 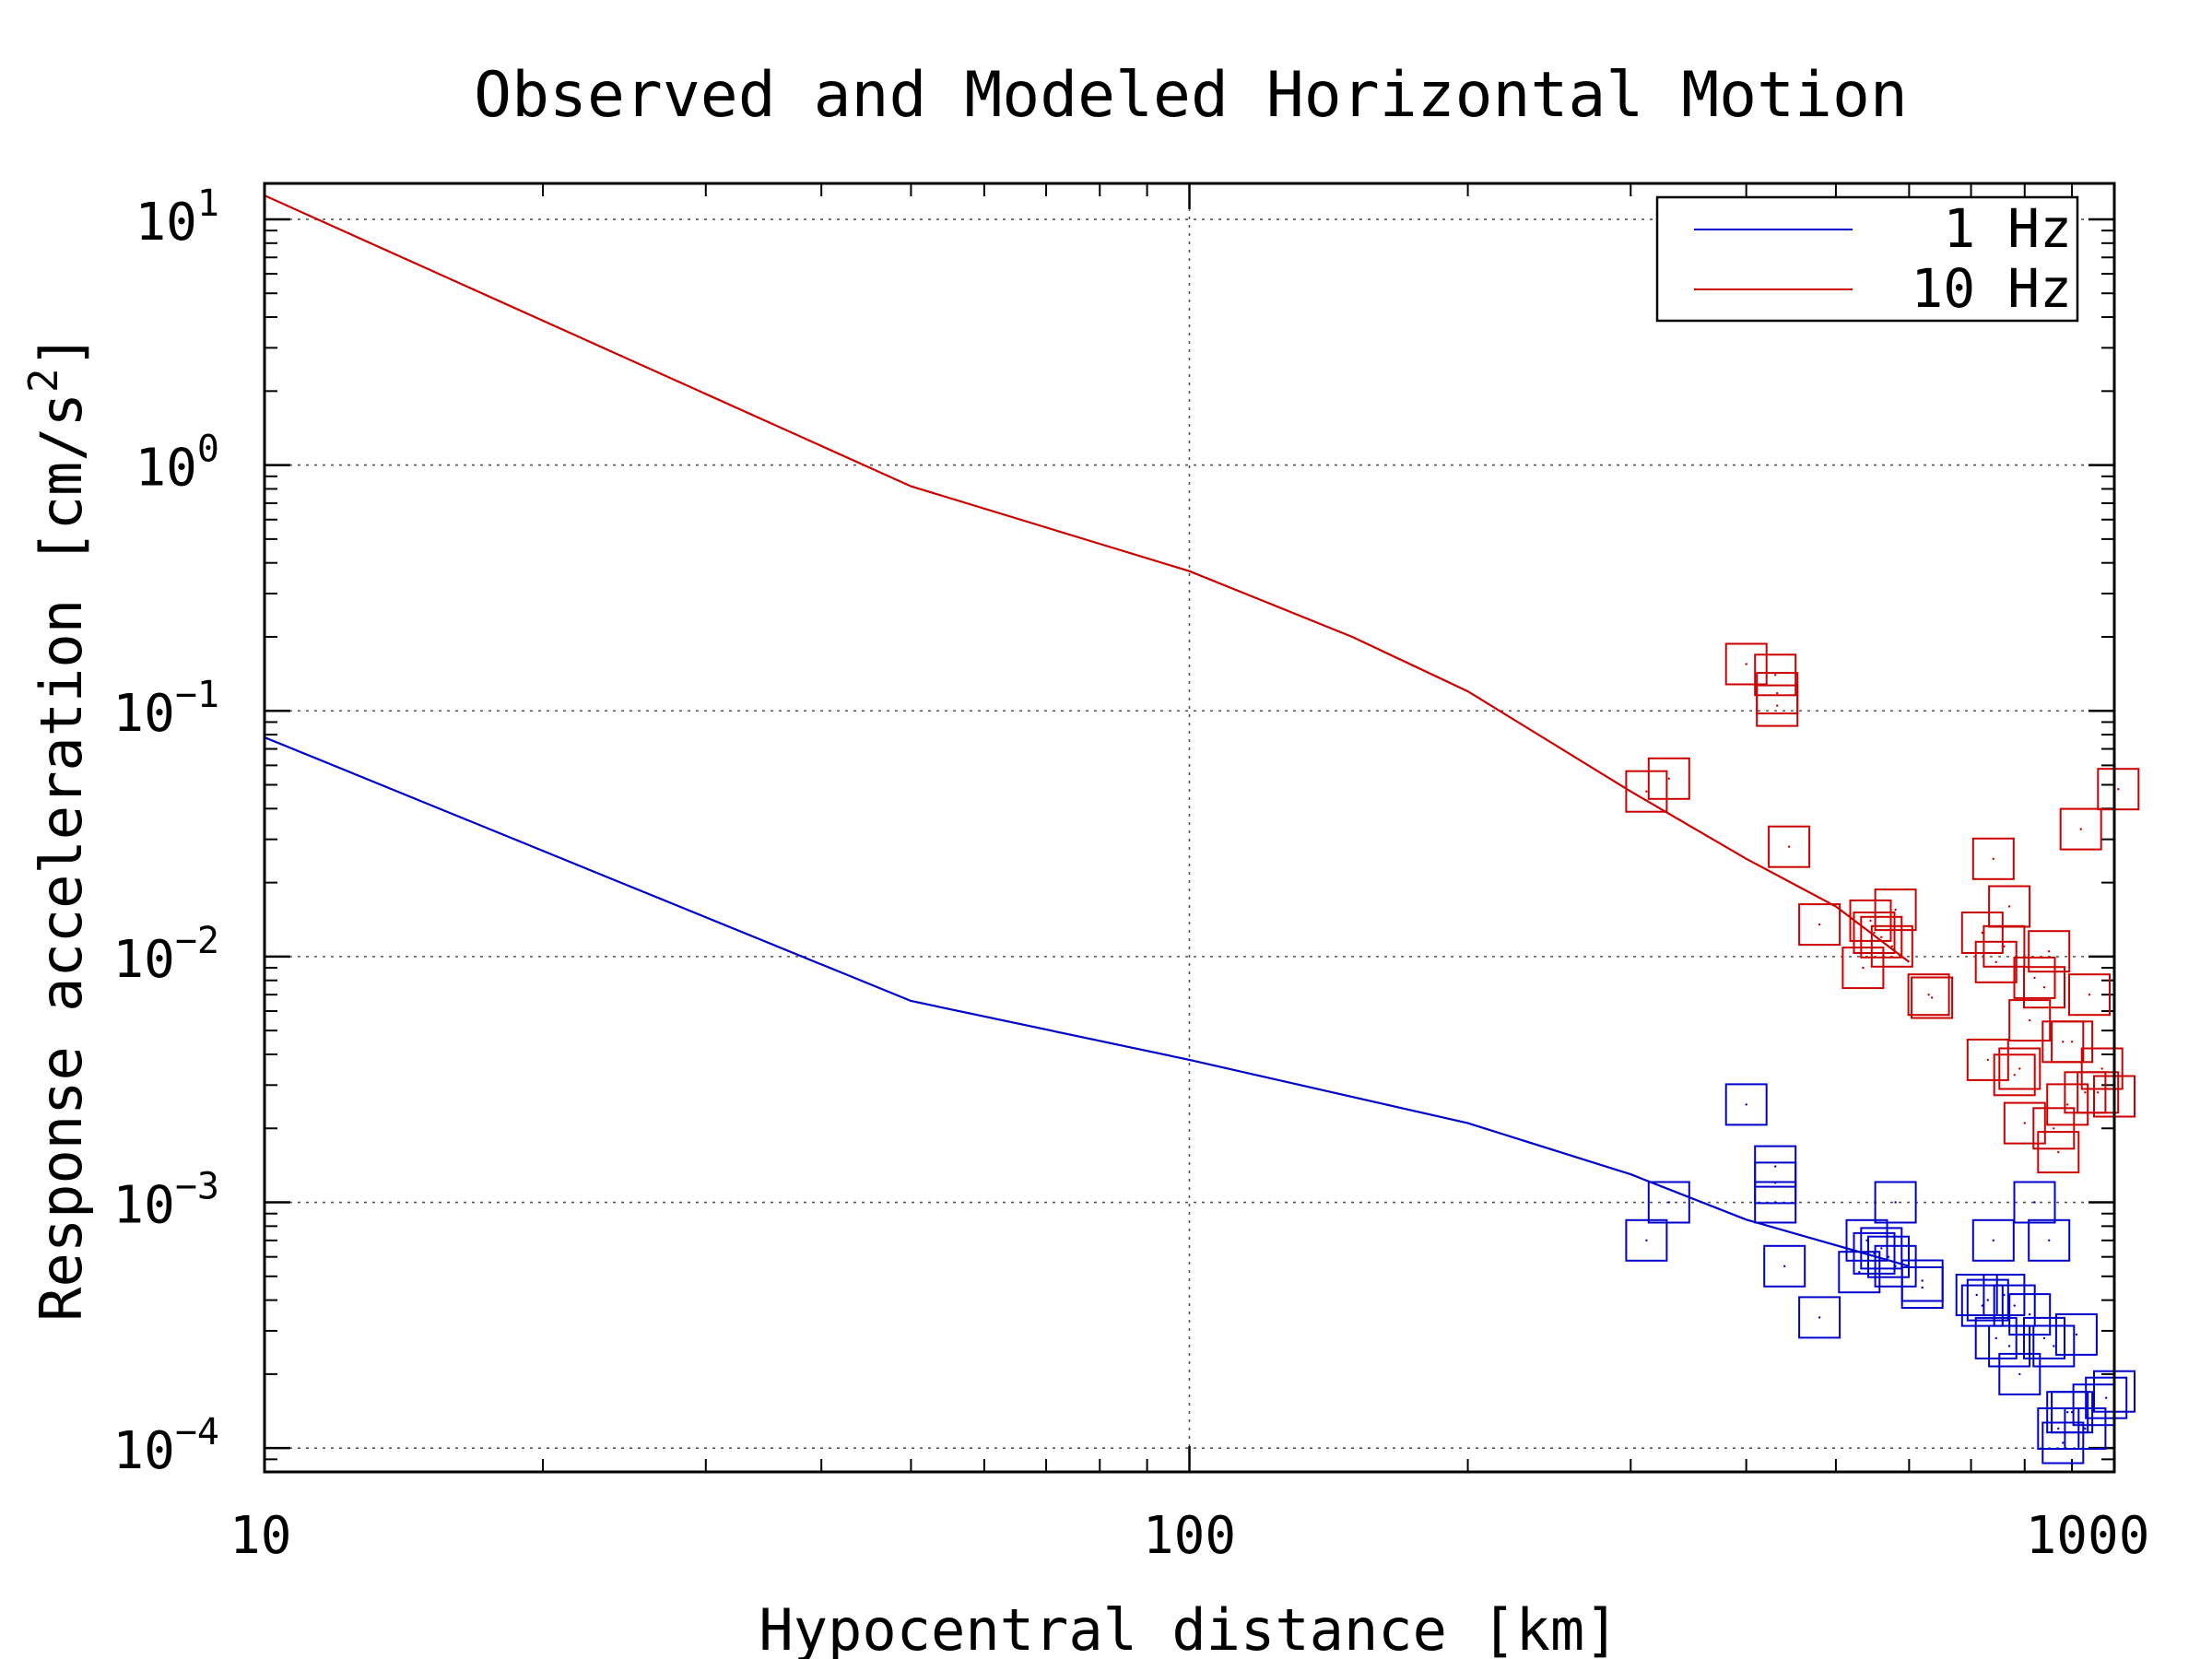 What do you see at coordinates (1188, 1627) in the screenshot?
I see `x-axis-label: Hypocentral distance [km]` at bounding box center [1188, 1627].